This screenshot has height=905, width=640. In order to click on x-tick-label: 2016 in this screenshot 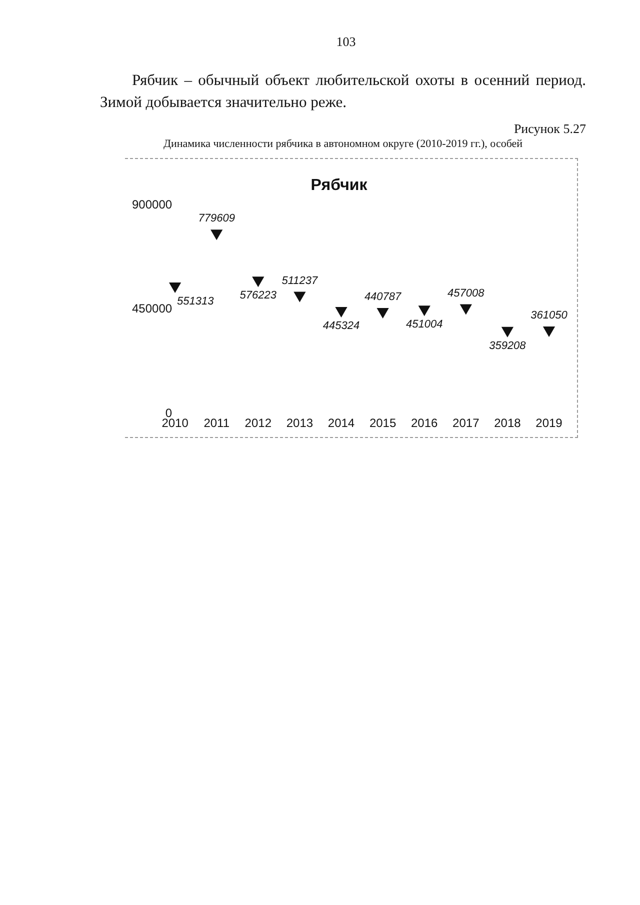, I will do `click(424, 423)`.